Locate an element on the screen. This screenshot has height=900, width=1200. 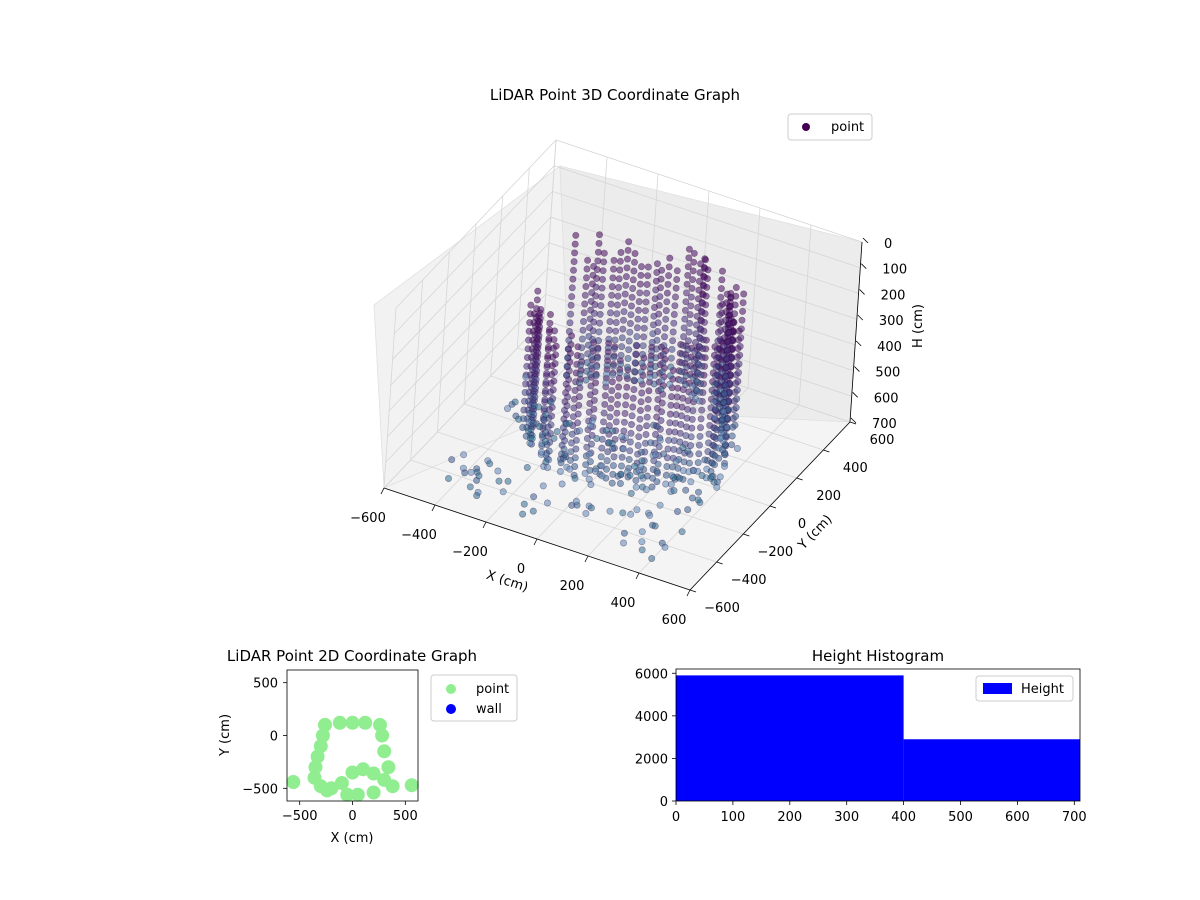
x-tick-label-histogram: 0 is located at coordinates (676, 817).